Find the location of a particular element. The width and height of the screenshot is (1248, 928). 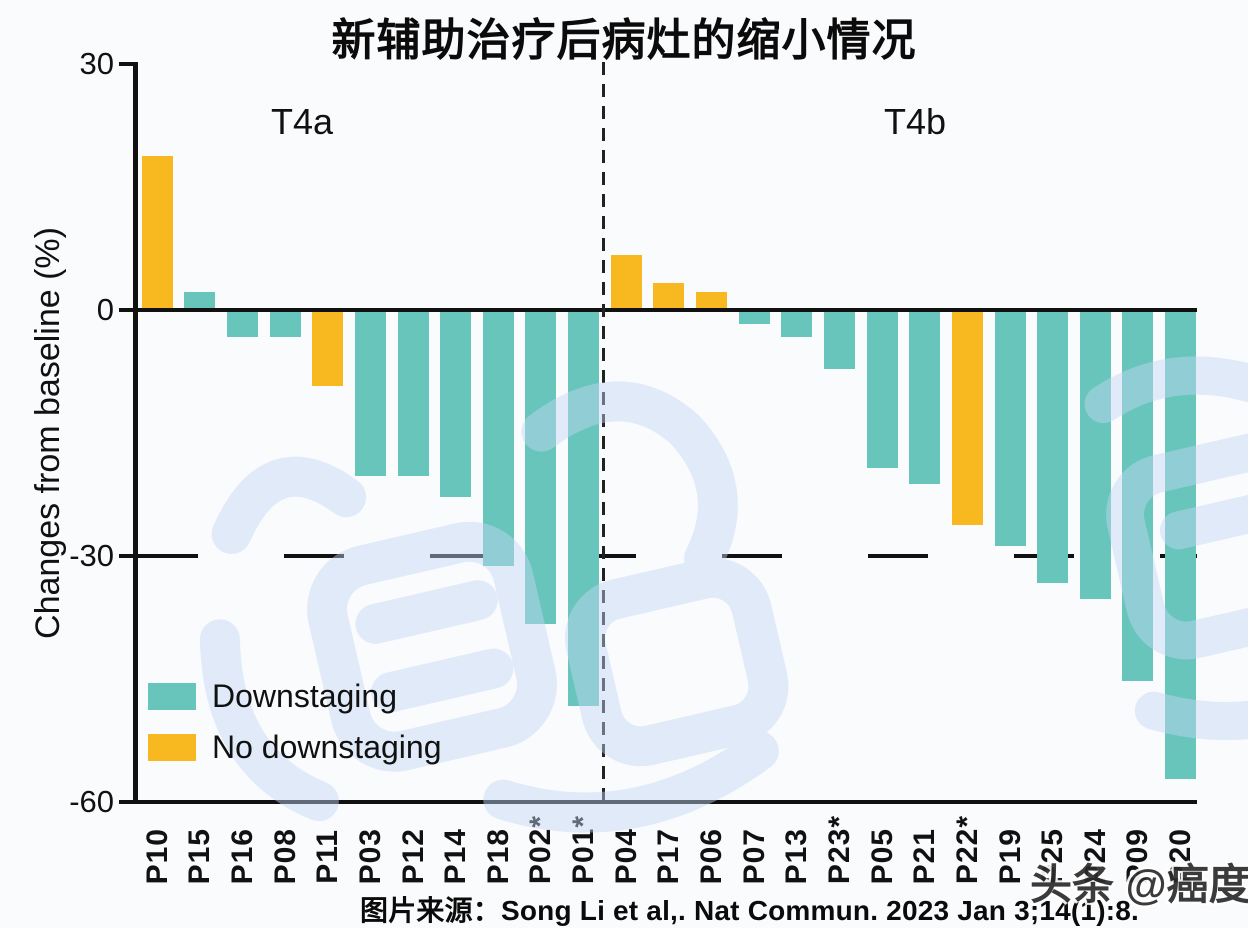

bar-P14 is located at coordinates (456, 404).